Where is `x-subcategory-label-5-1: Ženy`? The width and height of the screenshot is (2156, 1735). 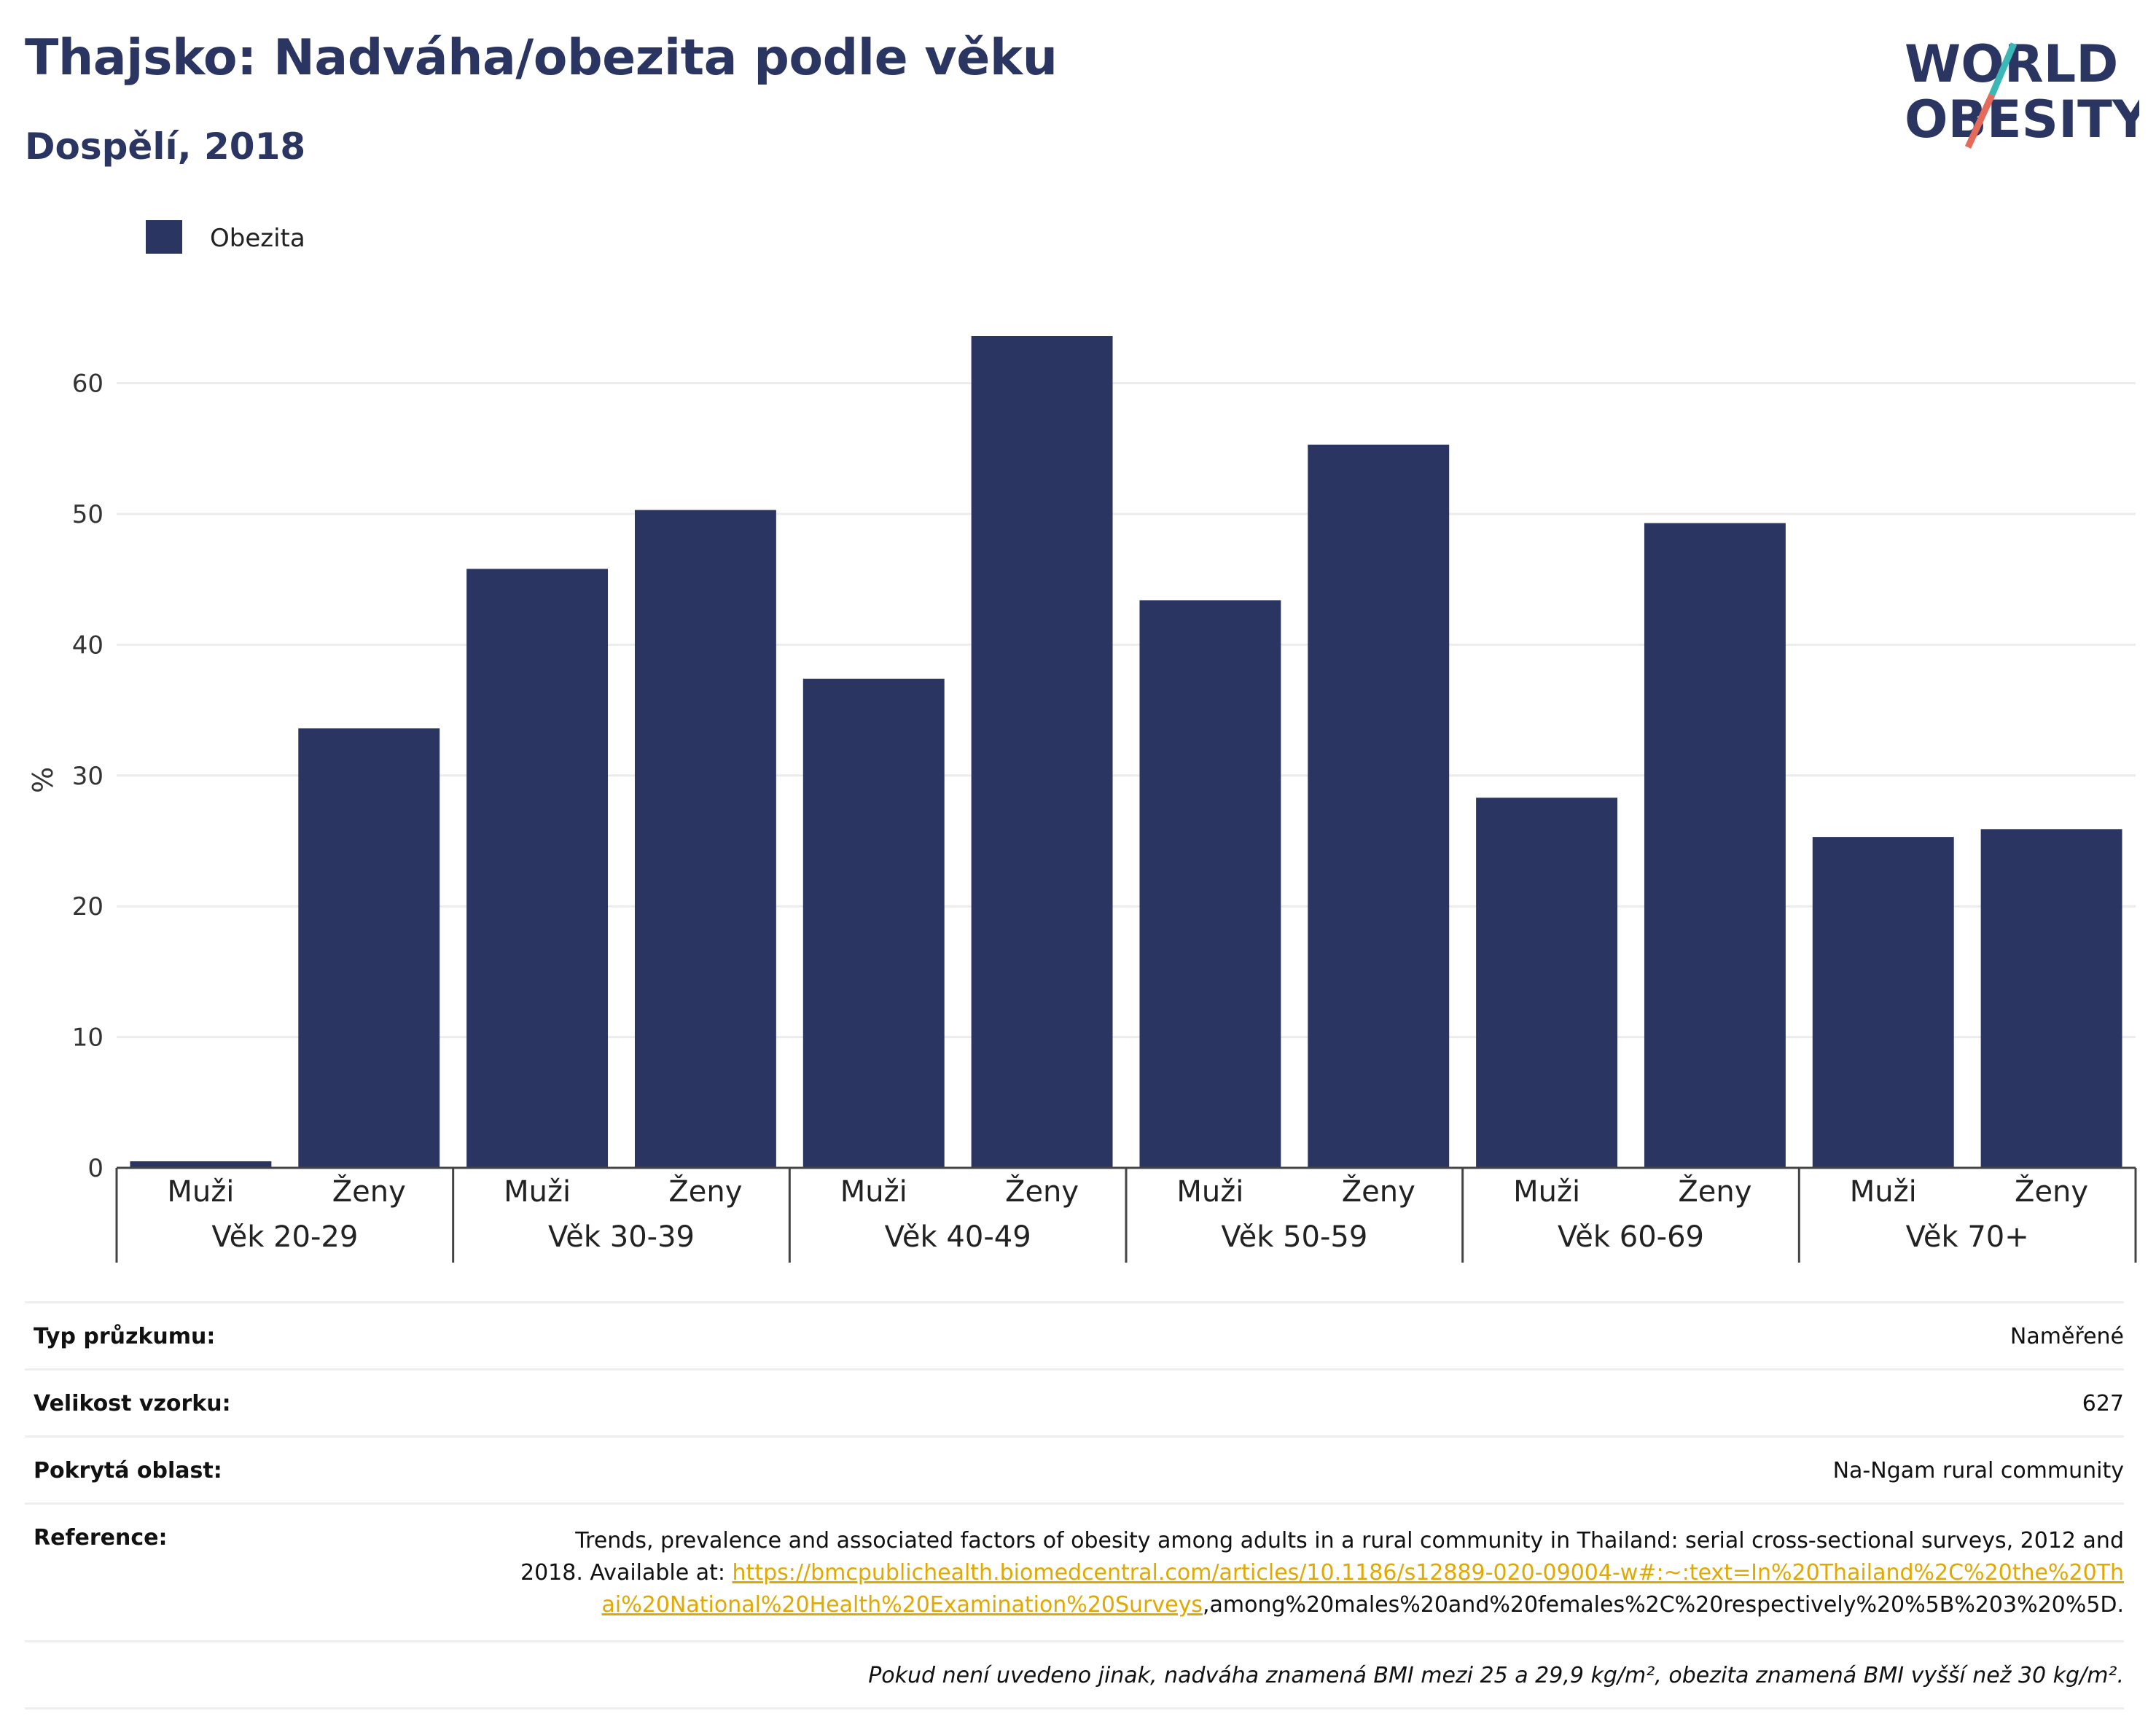
x-subcategory-label-5-1: Ženy is located at coordinates (2051, 1191).